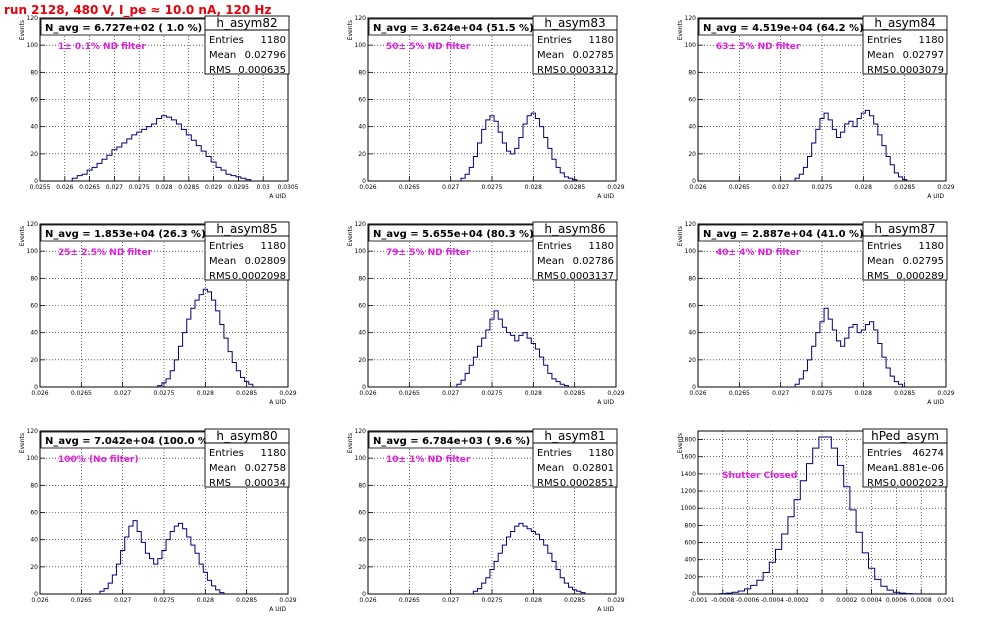  I want to click on y-tick-label: 60, so click(34, 100).